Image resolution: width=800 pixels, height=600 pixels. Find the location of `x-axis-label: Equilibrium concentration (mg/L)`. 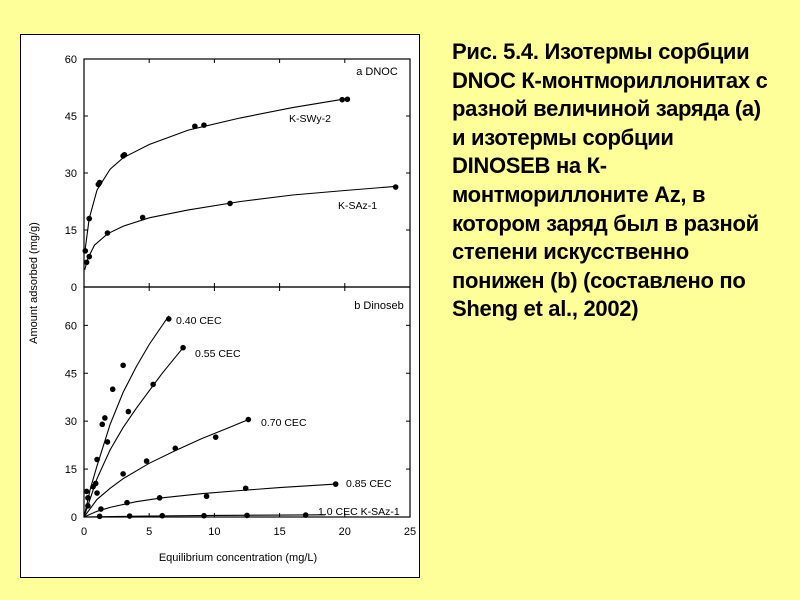

x-axis-label: Equilibrium concentration (mg/L) is located at coordinates (238, 558).